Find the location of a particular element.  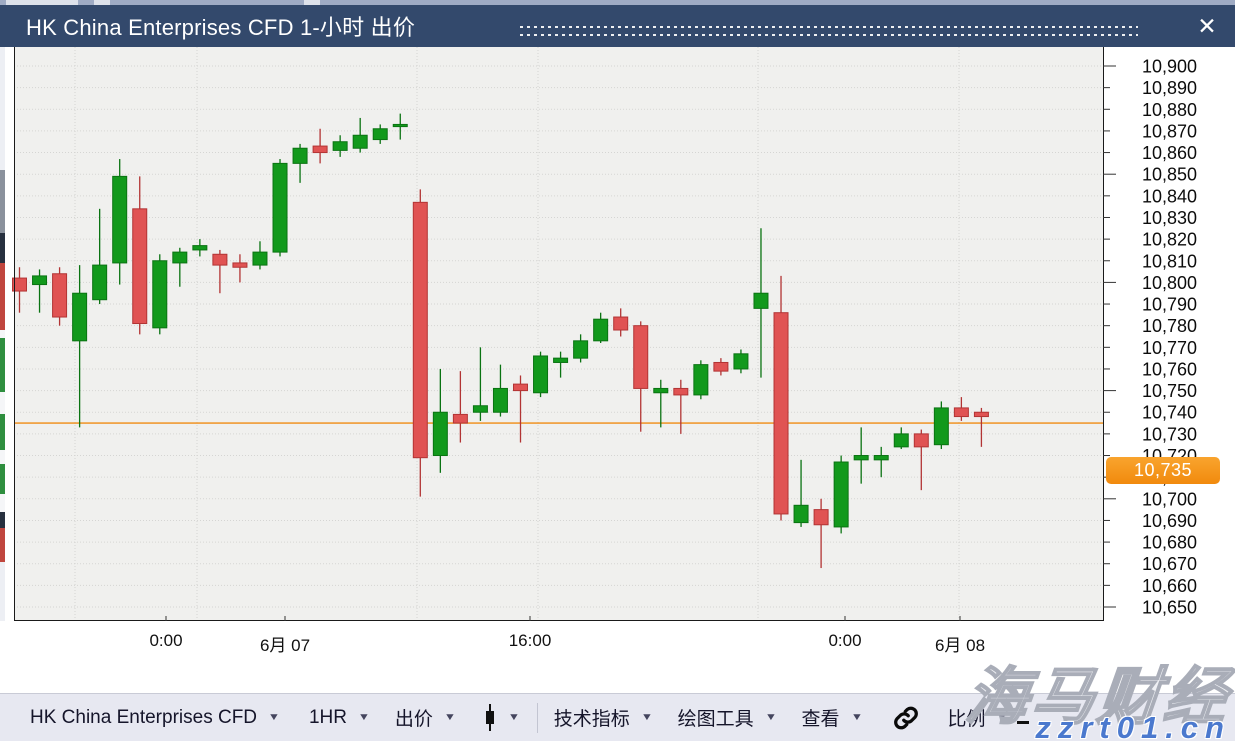

close-button: ✕ is located at coordinates (1207, 26).